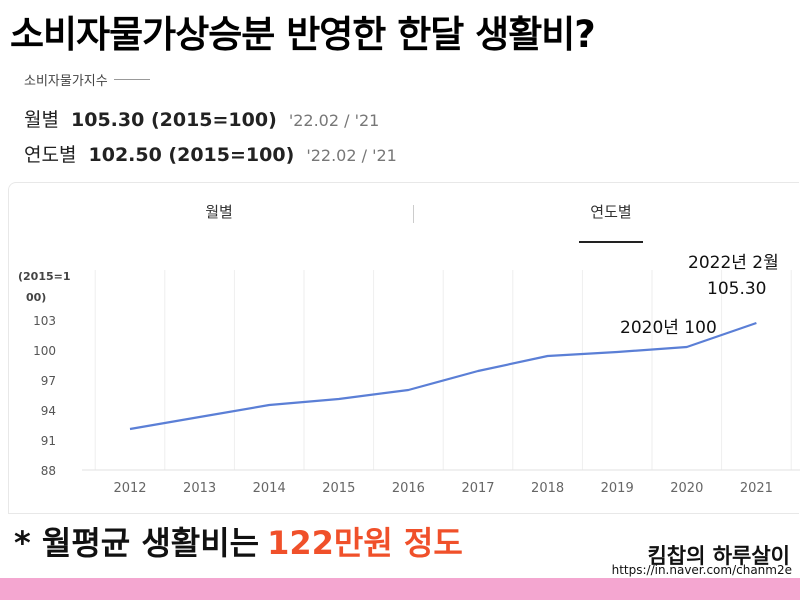 The width and height of the screenshot is (800, 600). I want to click on x-tick-label: 2016, so click(408, 488).